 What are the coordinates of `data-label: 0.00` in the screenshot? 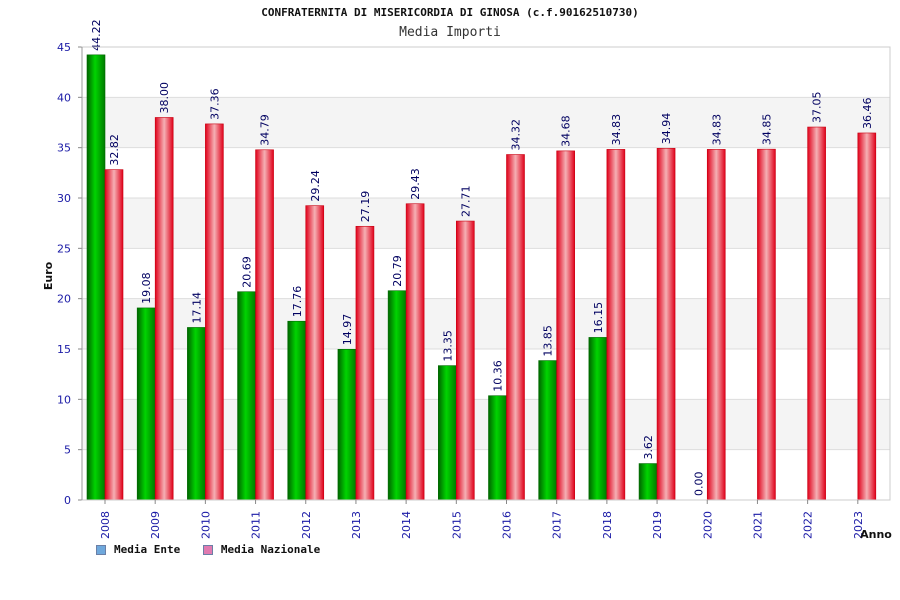 It's located at (698, 484).